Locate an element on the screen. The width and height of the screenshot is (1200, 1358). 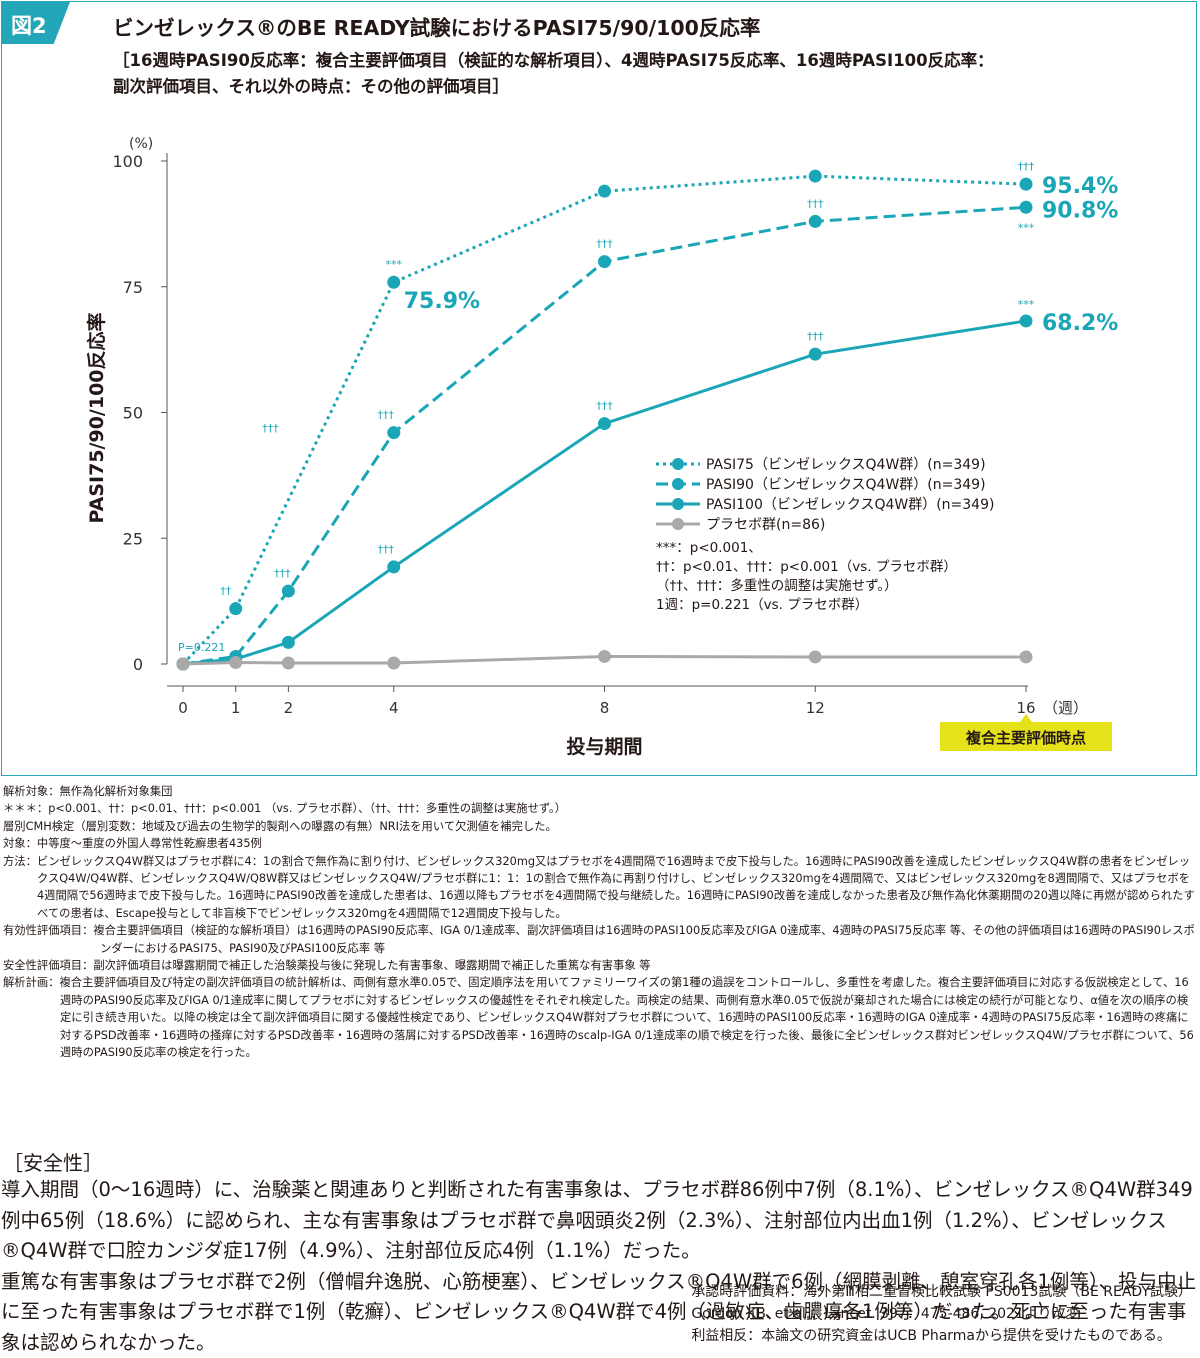
primary-endpoint-label: 複合主要評価時点 is located at coordinates (1025, 738).